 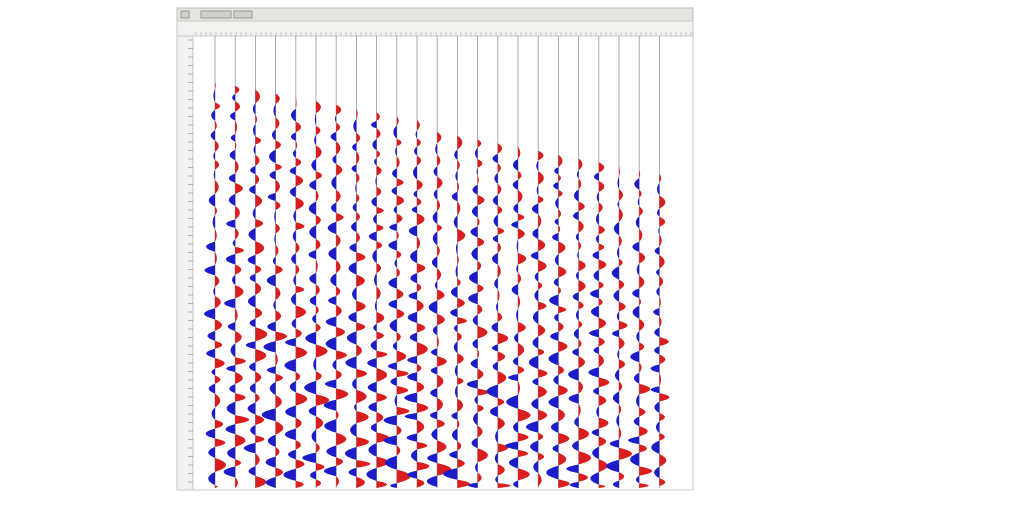 What do you see at coordinates (435, 14) in the screenshot?
I see `toolbar` at bounding box center [435, 14].